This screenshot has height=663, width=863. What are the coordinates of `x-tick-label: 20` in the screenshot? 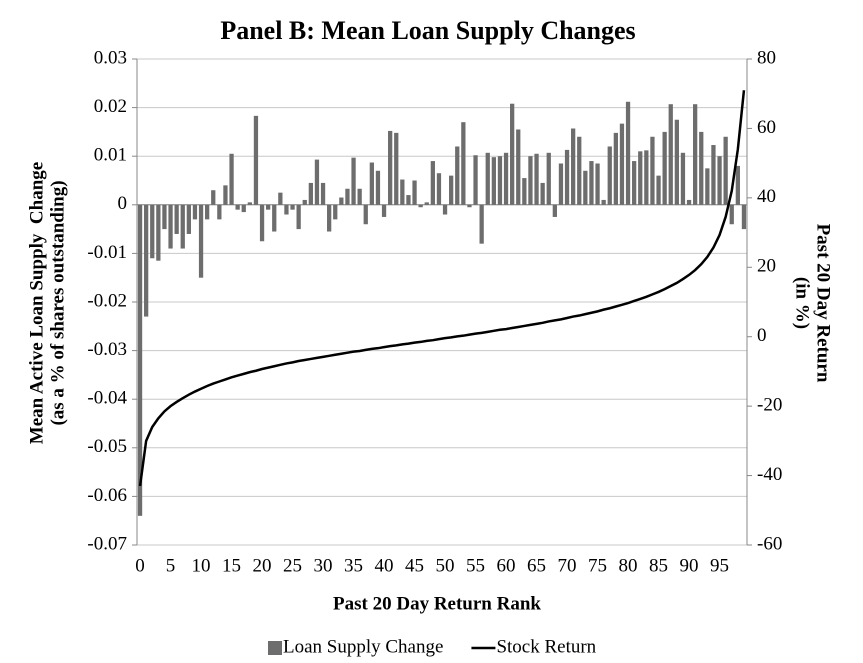 It's located at (262, 565).